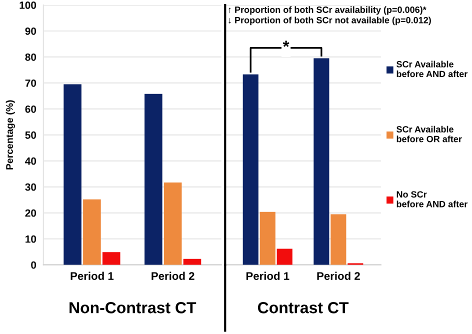 Image resolution: width=472 pixels, height=334 pixels. Describe the element at coordinates (30, 135) in the screenshot. I see `y-tick-label: 50` at that location.